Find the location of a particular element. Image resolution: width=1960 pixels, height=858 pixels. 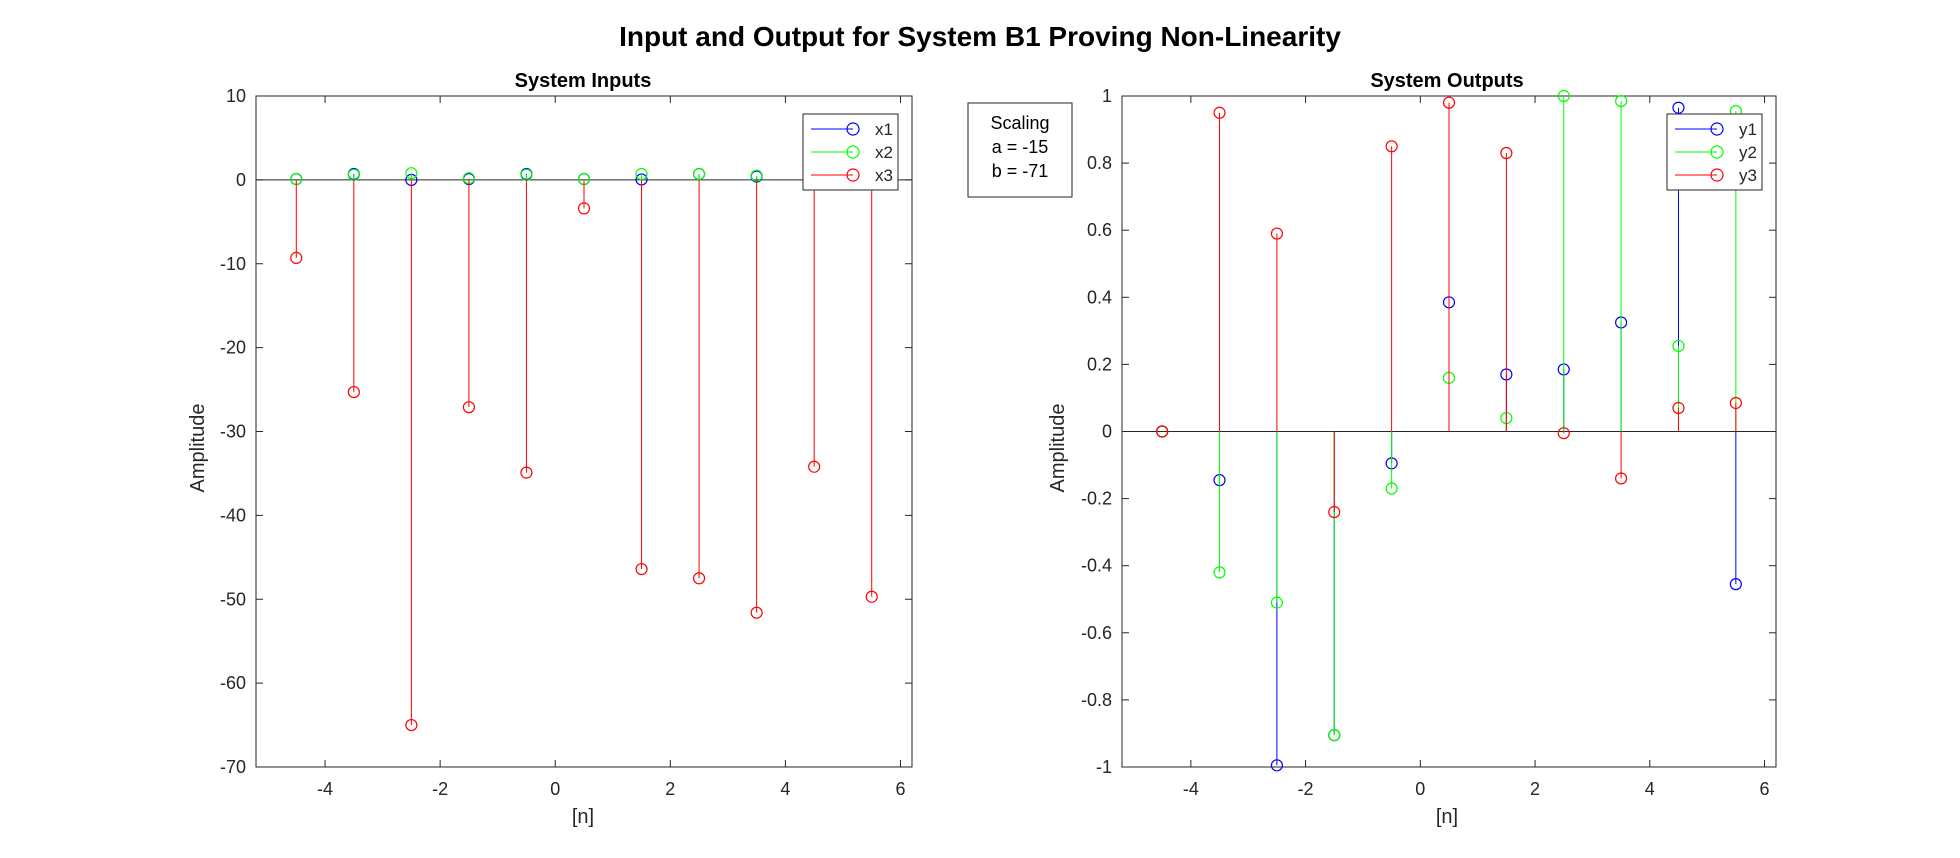

annotation-frame is located at coordinates (1020, 150).